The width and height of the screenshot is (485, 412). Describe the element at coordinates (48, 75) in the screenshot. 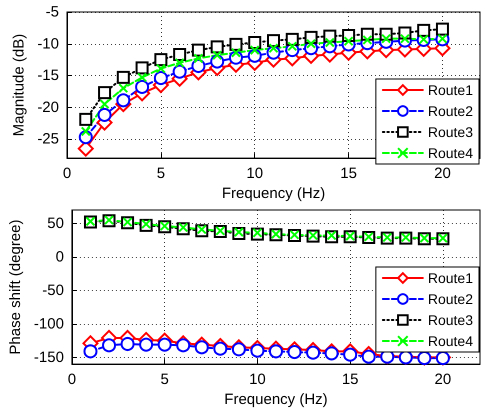

I see `y-tick-label: -15` at that location.